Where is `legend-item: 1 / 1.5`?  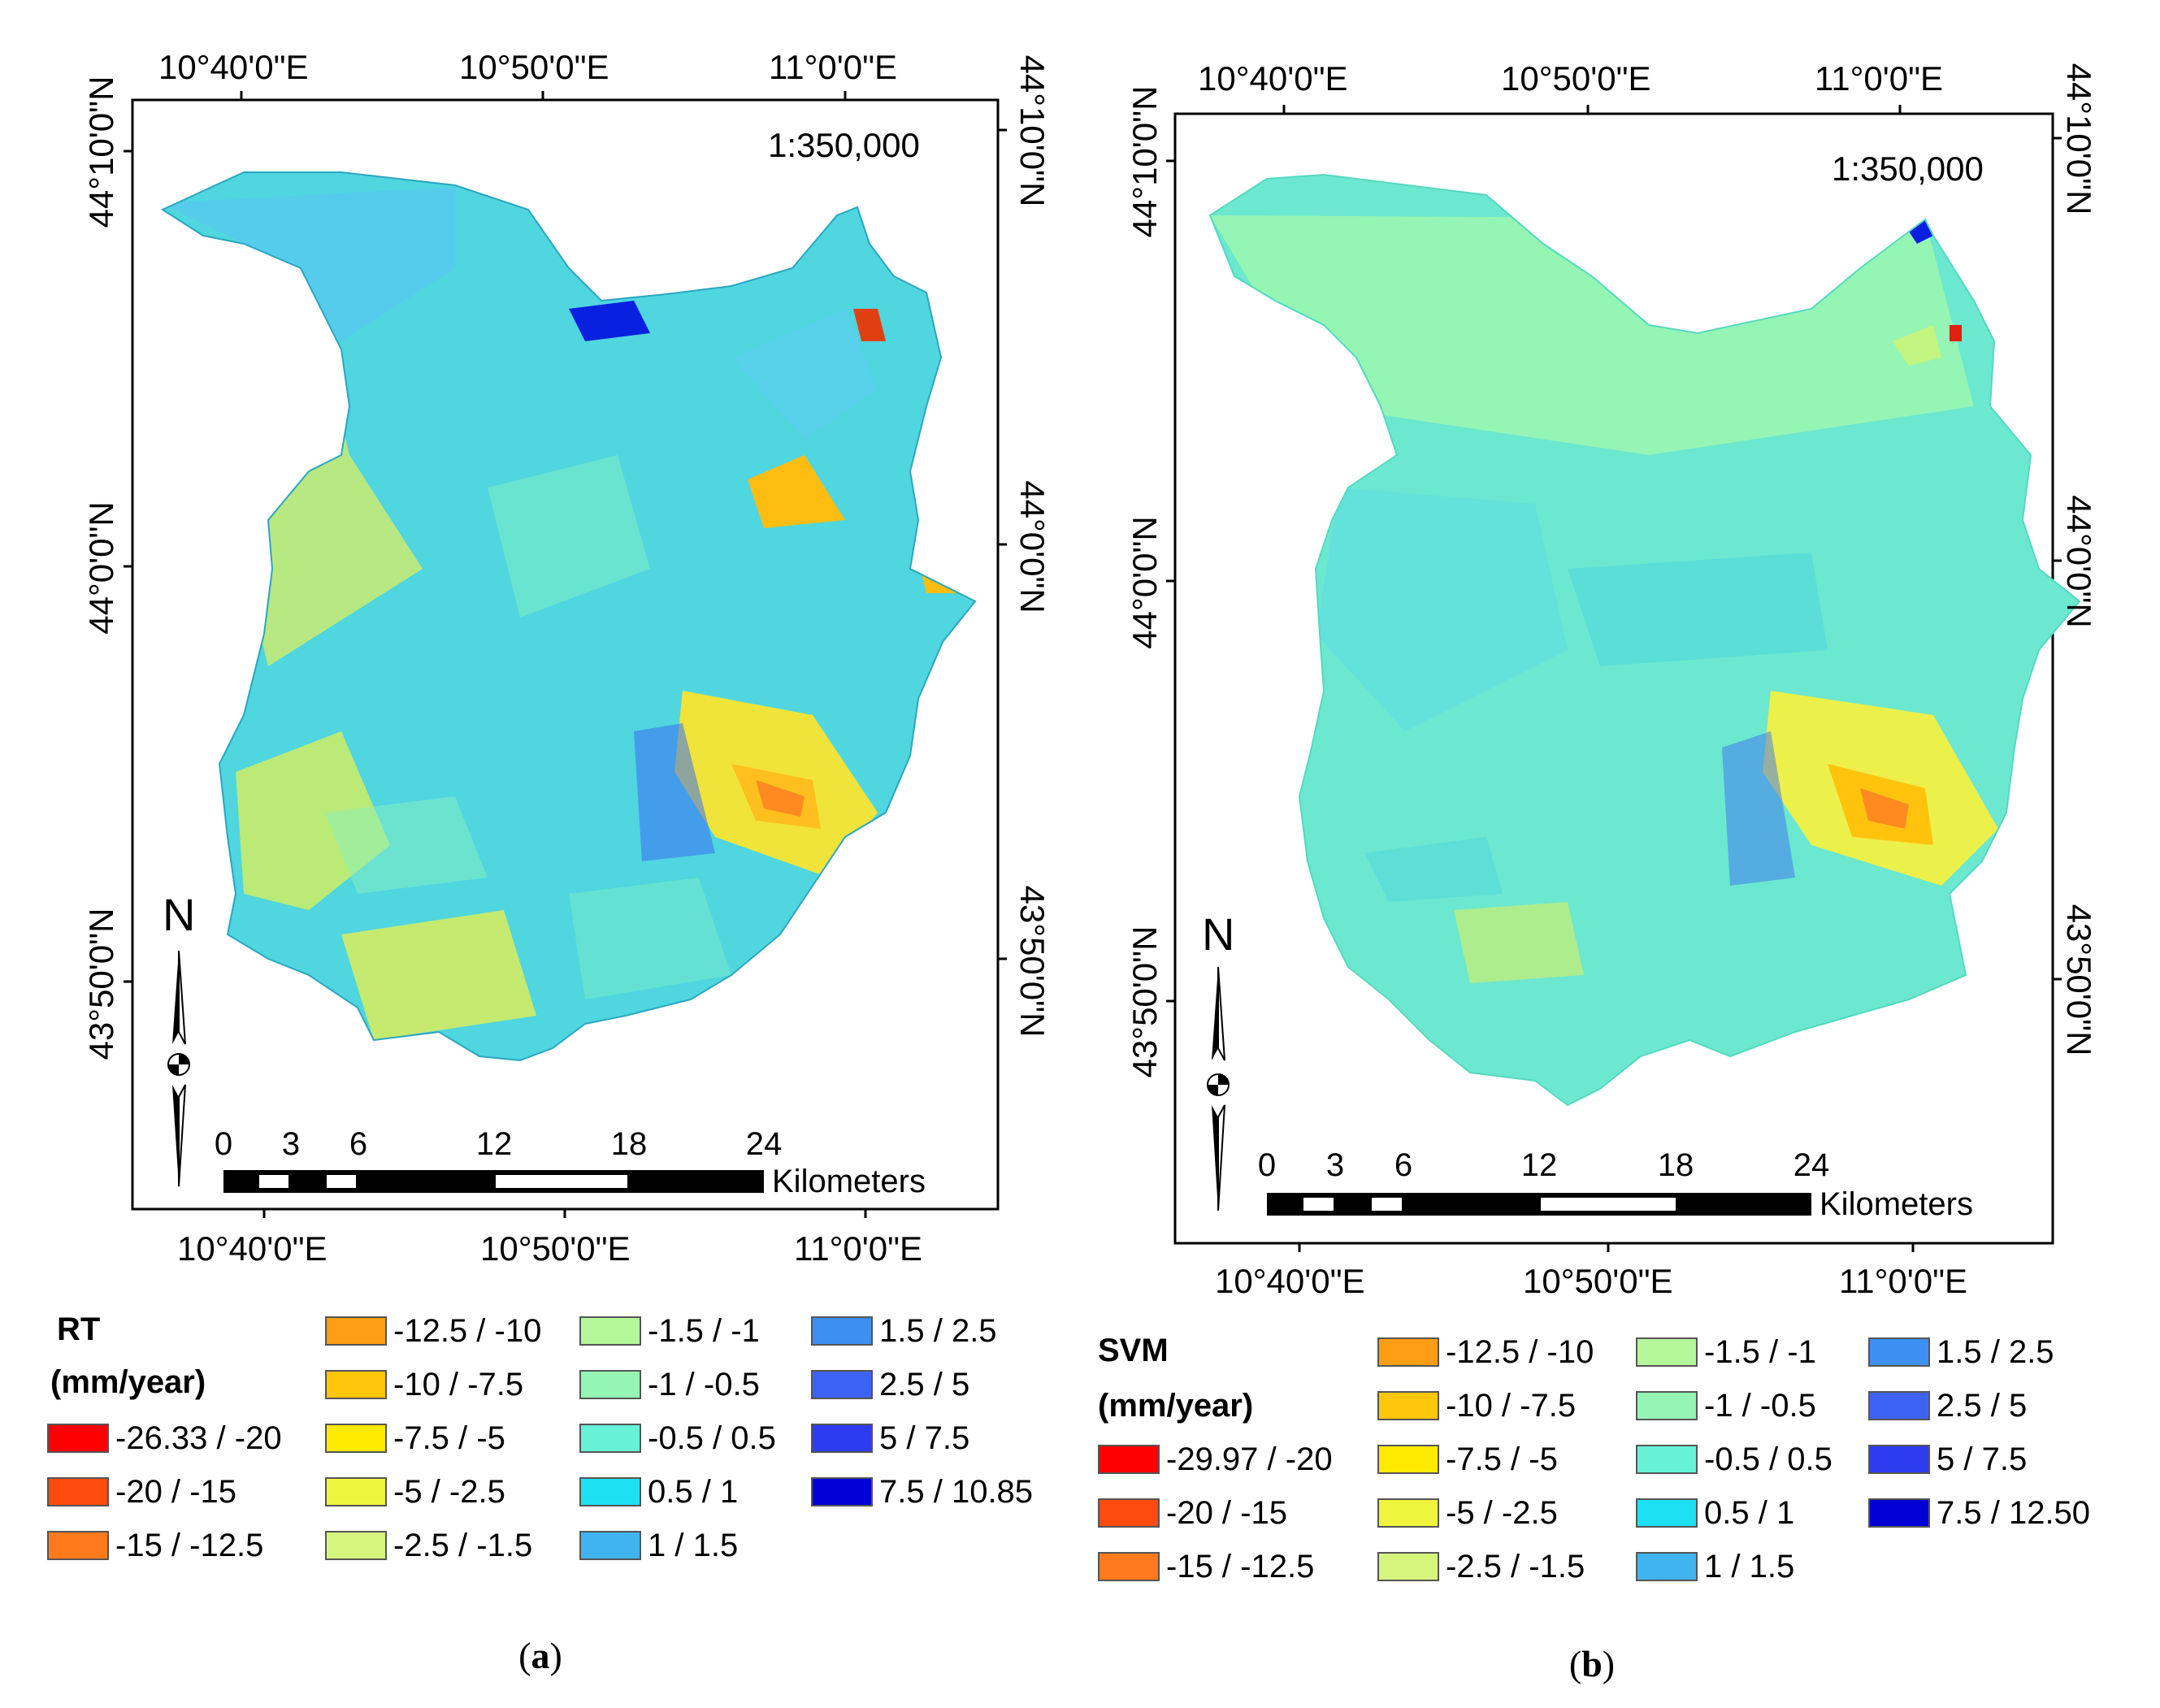 legend-item: 1 / 1.5 is located at coordinates (658, 1545).